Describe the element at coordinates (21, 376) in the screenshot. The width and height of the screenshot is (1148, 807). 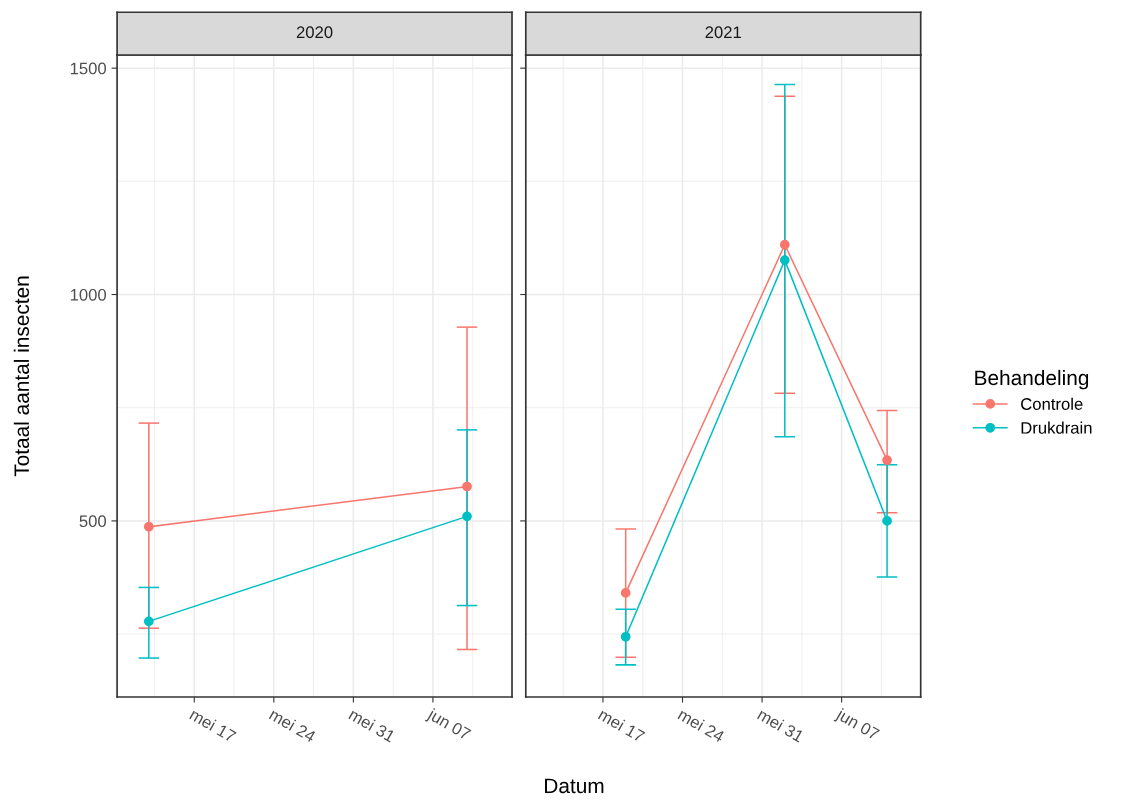
I see `y-axis-title: Totaal aantal insecten` at that location.